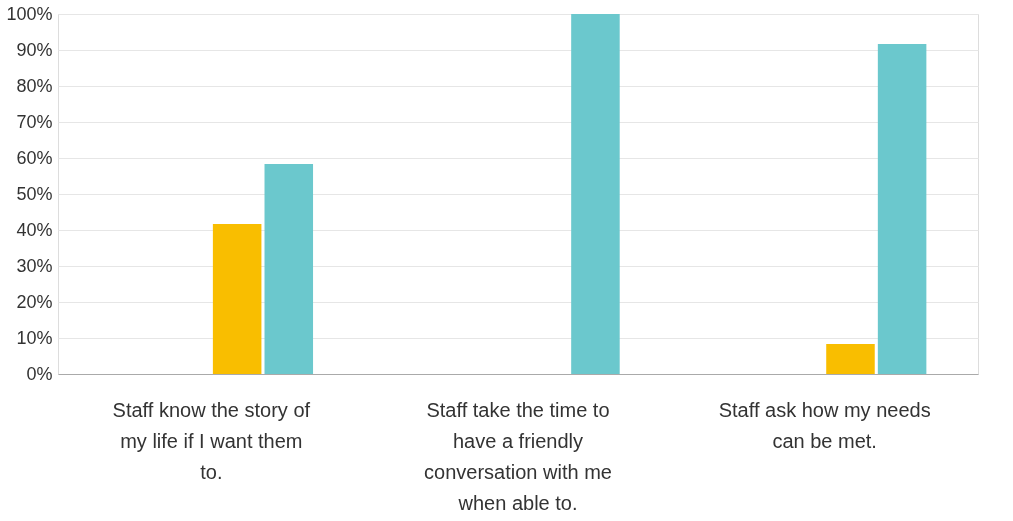  I want to click on y-tick-label: 70%, so click(34, 121).